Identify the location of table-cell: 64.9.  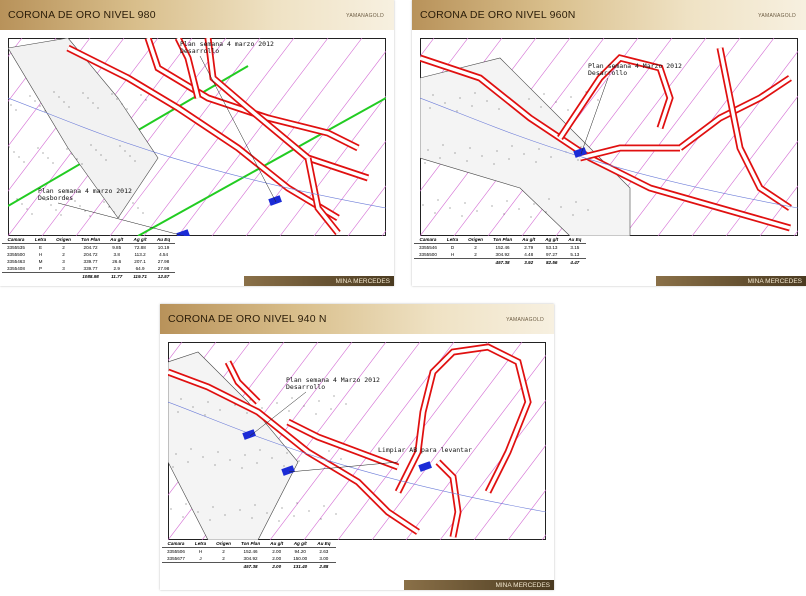
(140, 268).